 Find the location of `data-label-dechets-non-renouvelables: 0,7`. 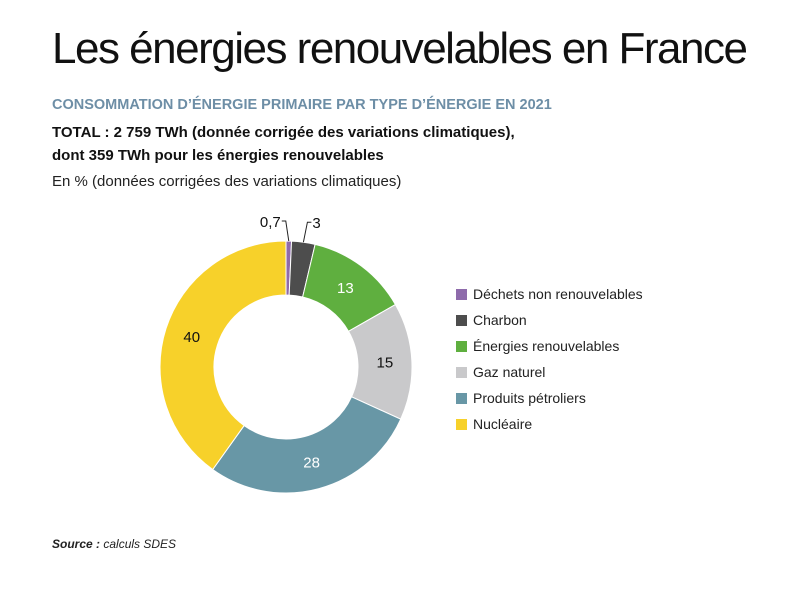

data-label-dechets-non-renouvelables: 0,7 is located at coordinates (270, 222).